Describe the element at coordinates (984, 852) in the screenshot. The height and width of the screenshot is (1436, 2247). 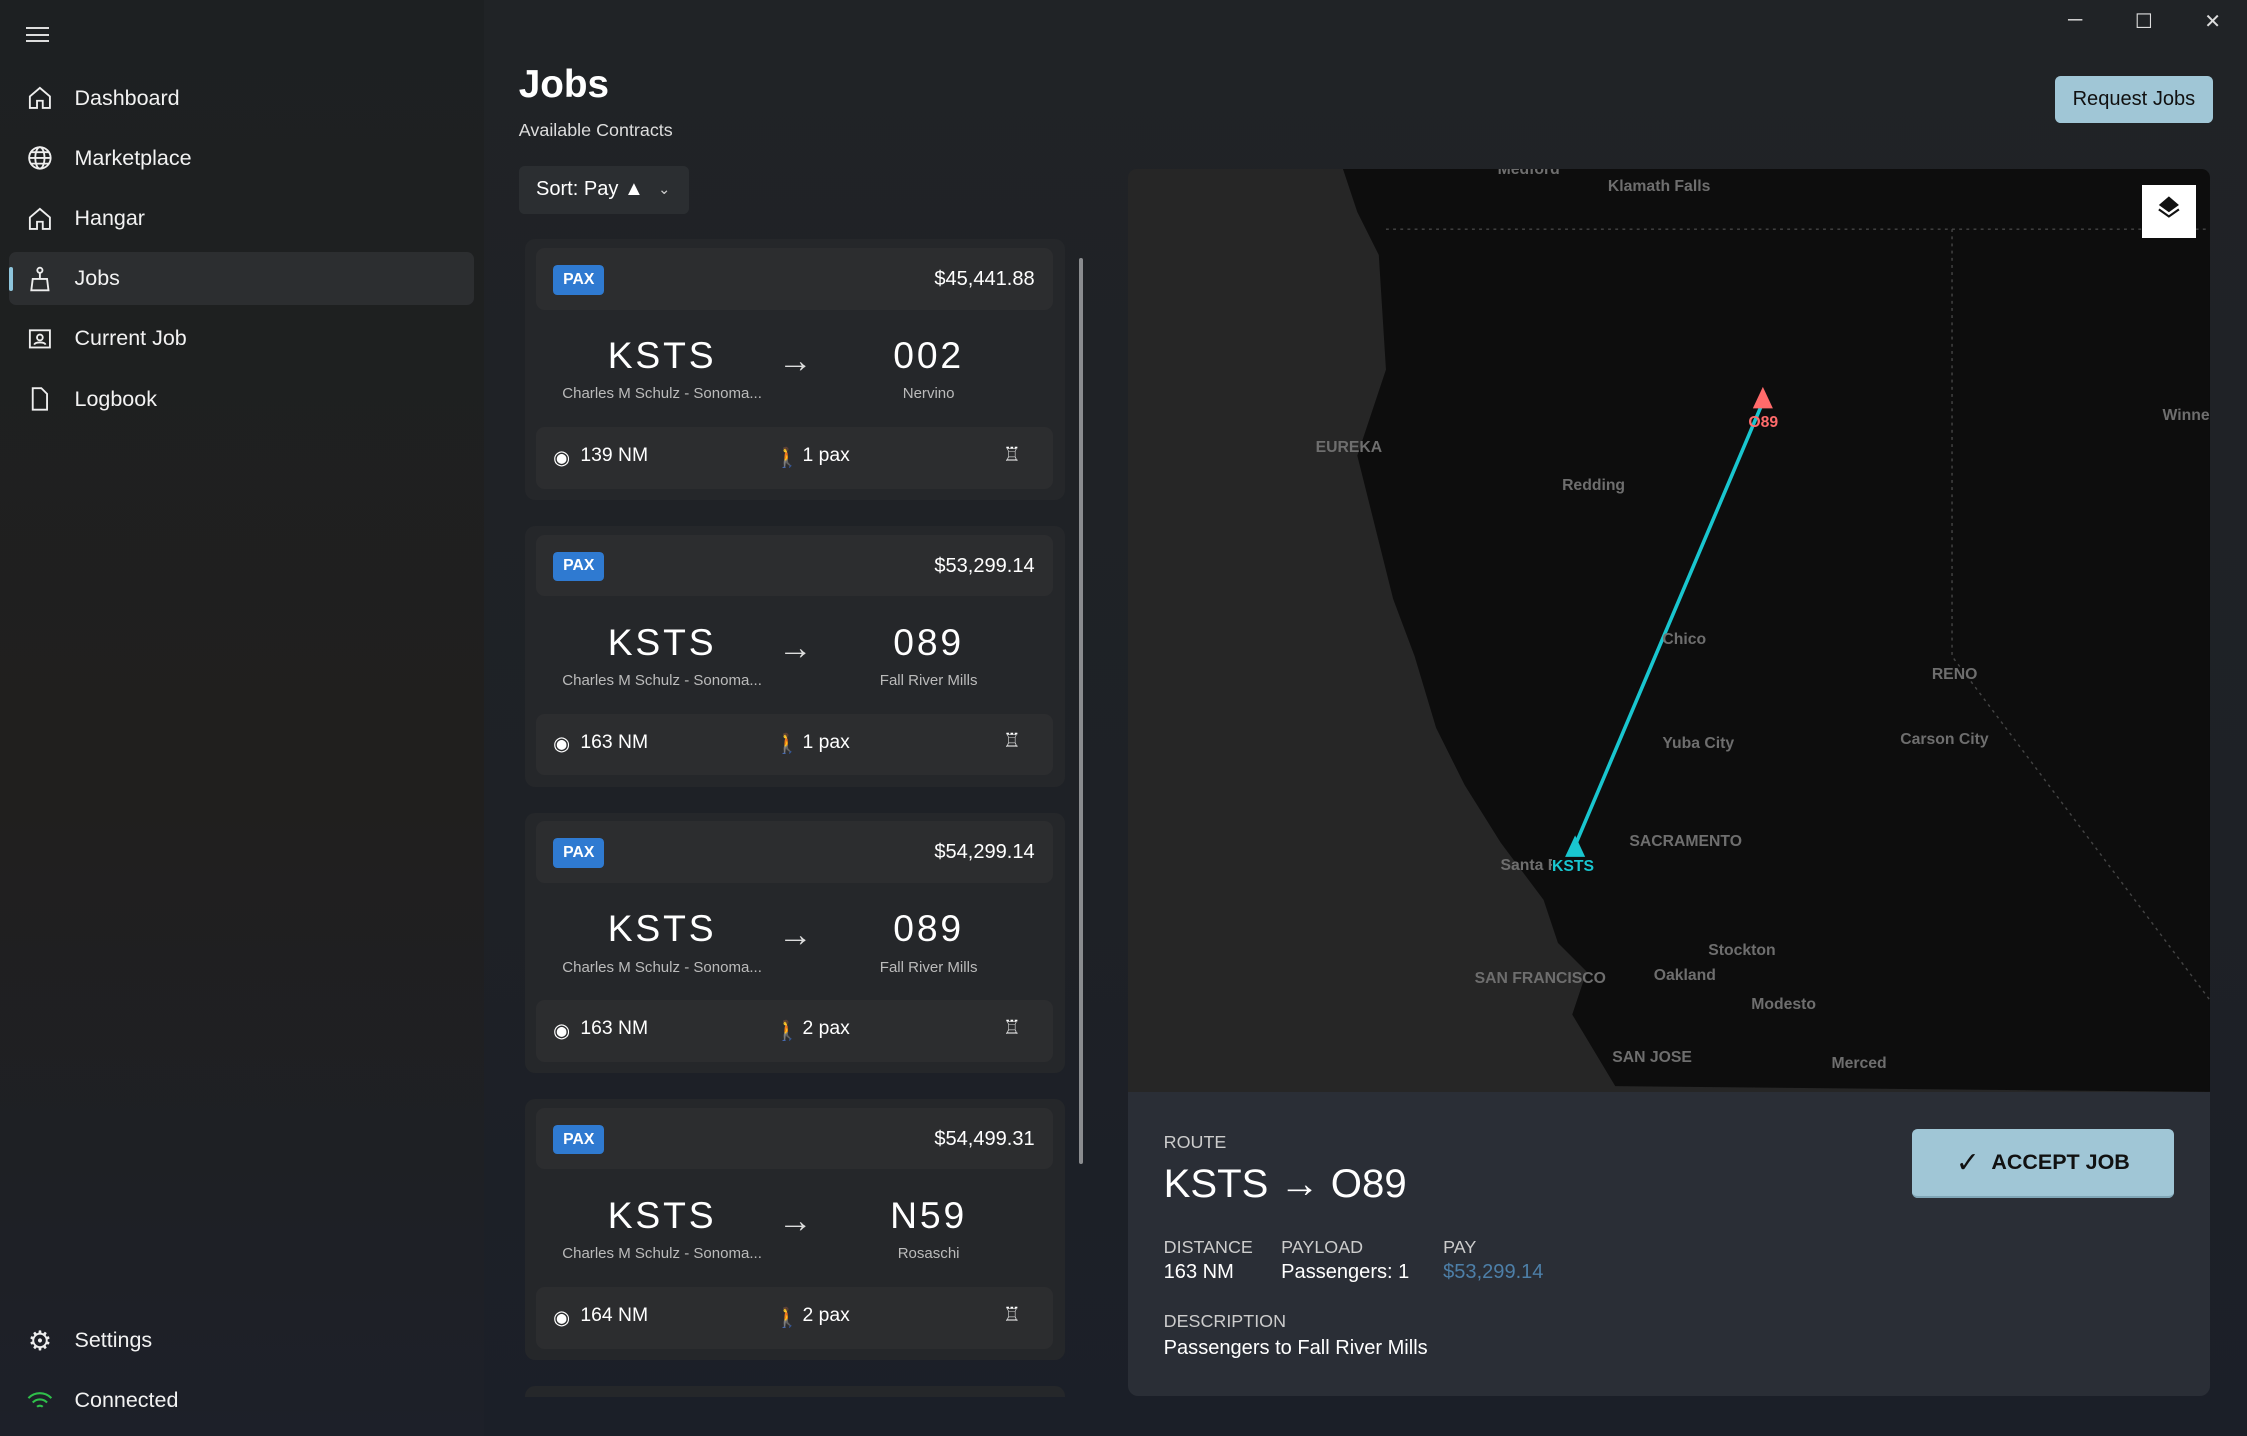
I see `job-pay: $54,299.14` at that location.